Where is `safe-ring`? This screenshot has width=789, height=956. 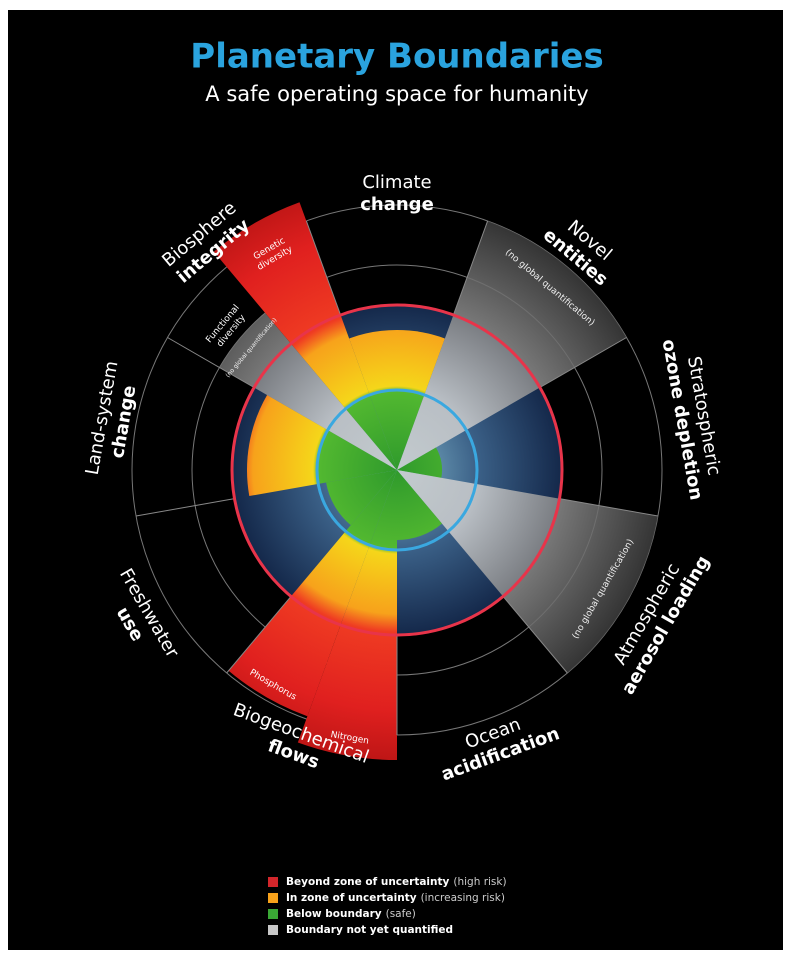
safe-ring is located at coordinates (397, 470).